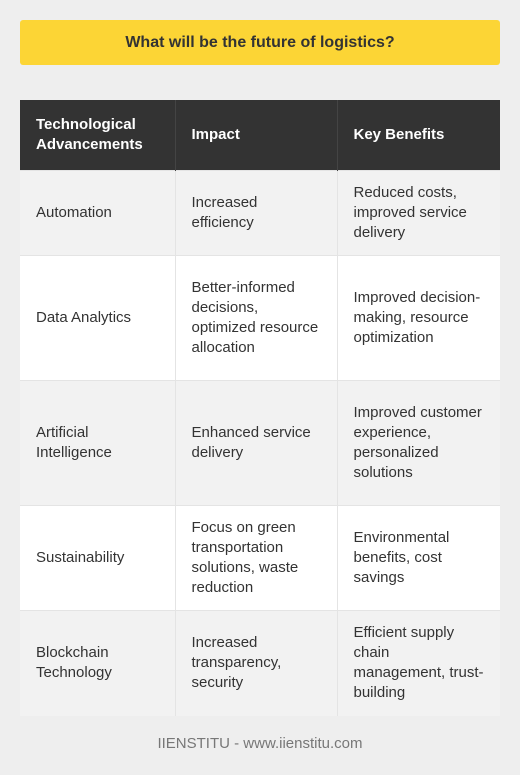 The image size is (520, 775). I want to click on column-header-advancements: Technological Advancements, so click(98, 135).